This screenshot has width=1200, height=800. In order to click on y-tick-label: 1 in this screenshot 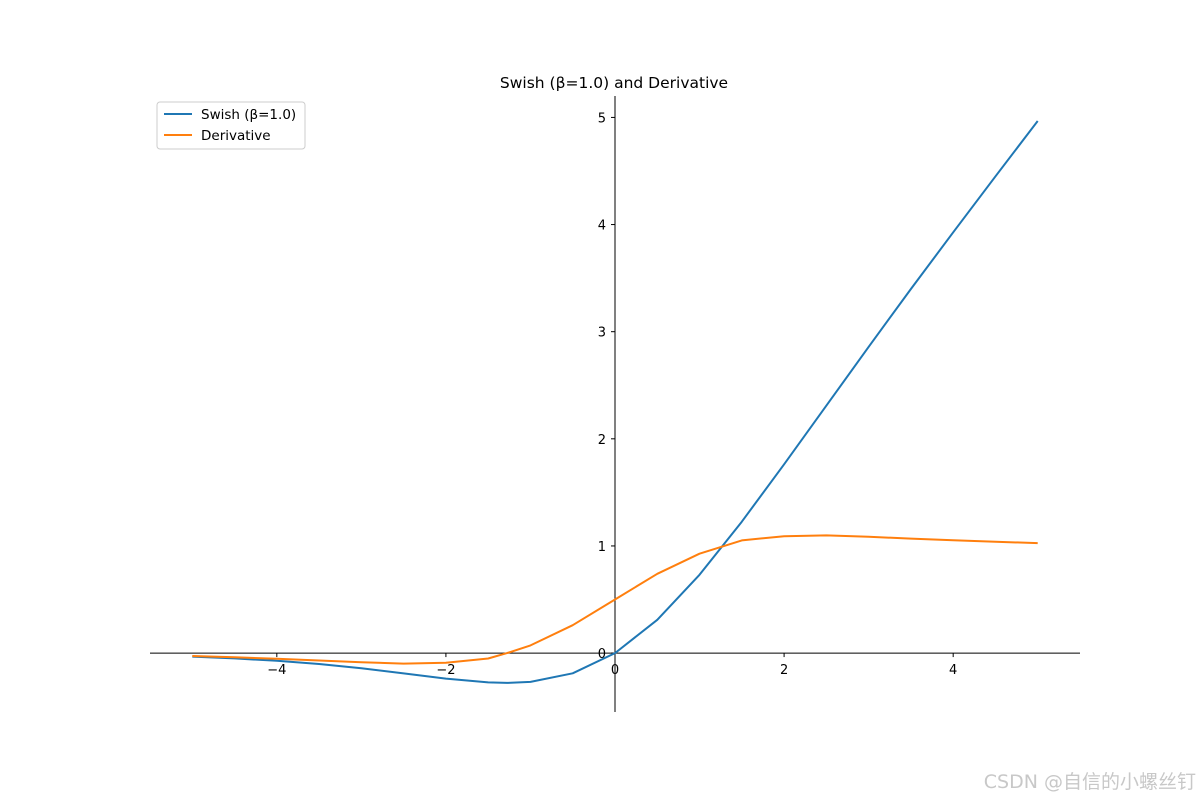, I will do `click(602, 547)`.